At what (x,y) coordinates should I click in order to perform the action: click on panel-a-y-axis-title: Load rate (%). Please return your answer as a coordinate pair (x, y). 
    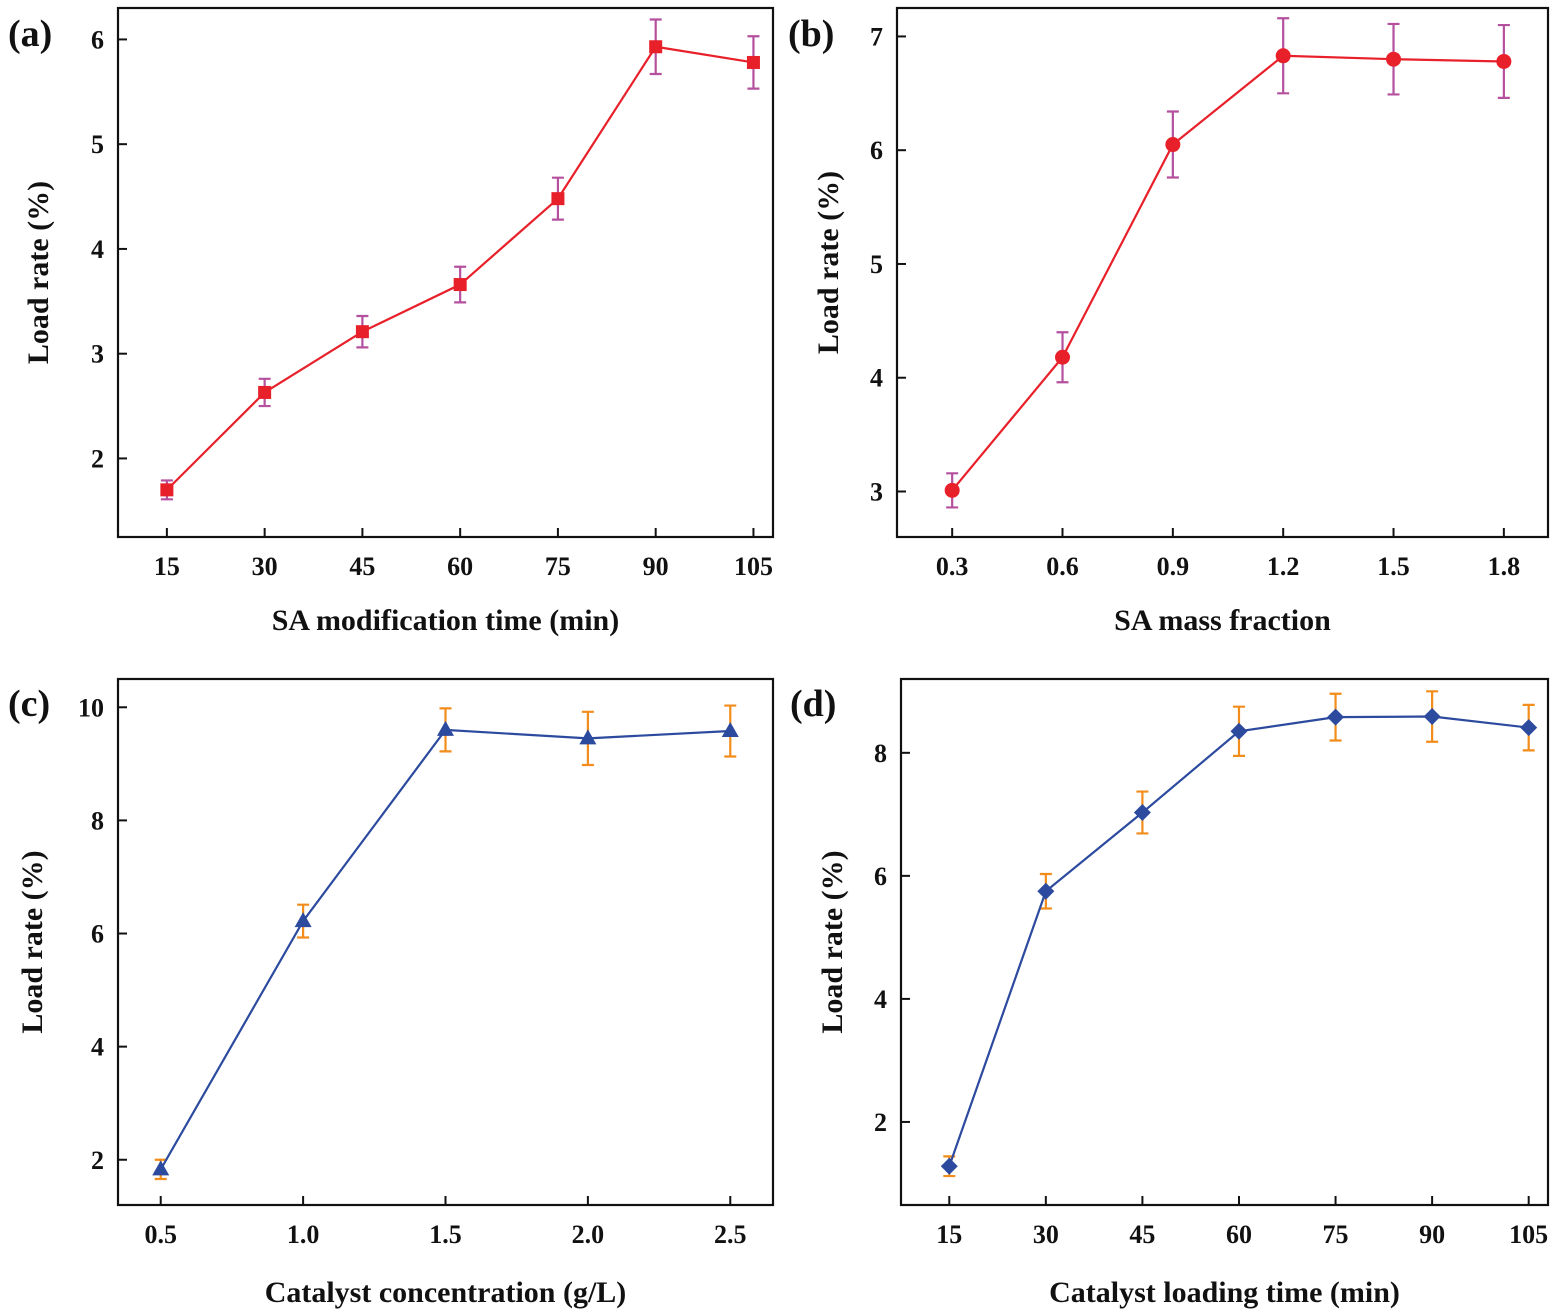
    Looking at the image, I should click on (38, 272).